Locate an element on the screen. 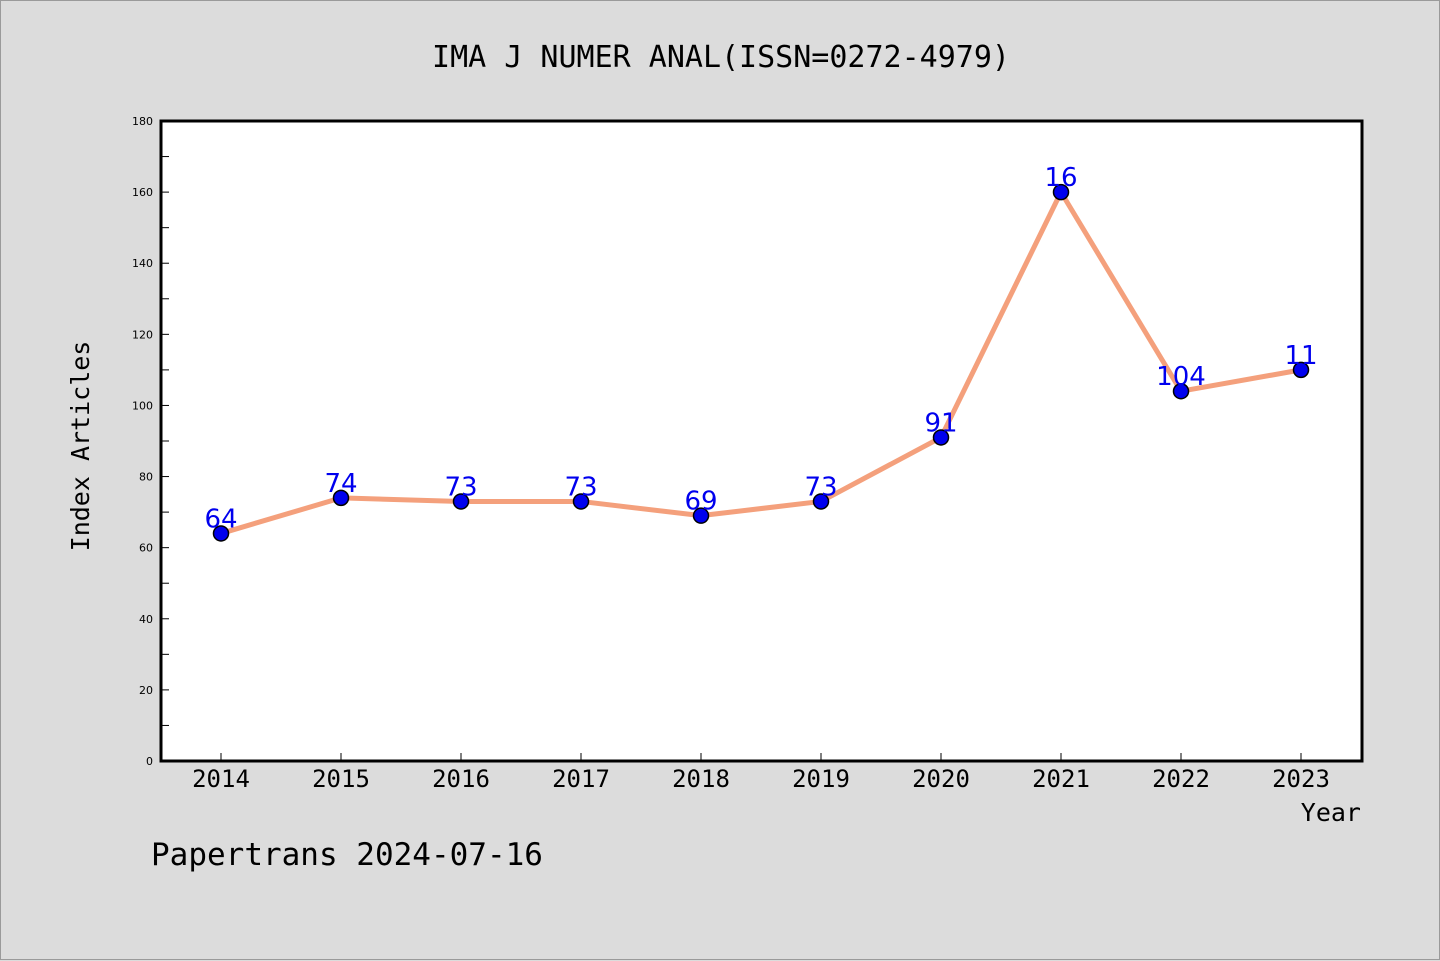 The width and height of the screenshot is (1440, 961). y-tick-label: 160 is located at coordinates (142, 192).